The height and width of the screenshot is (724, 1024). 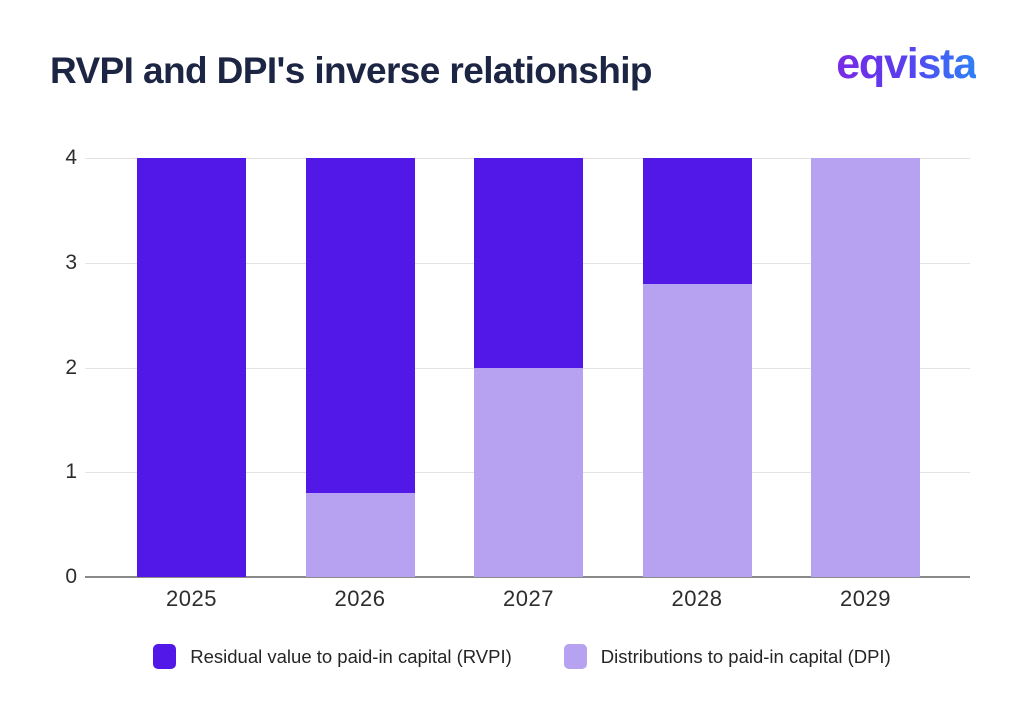 I want to click on bar-2026-segment-rvpi, so click(x=360, y=326).